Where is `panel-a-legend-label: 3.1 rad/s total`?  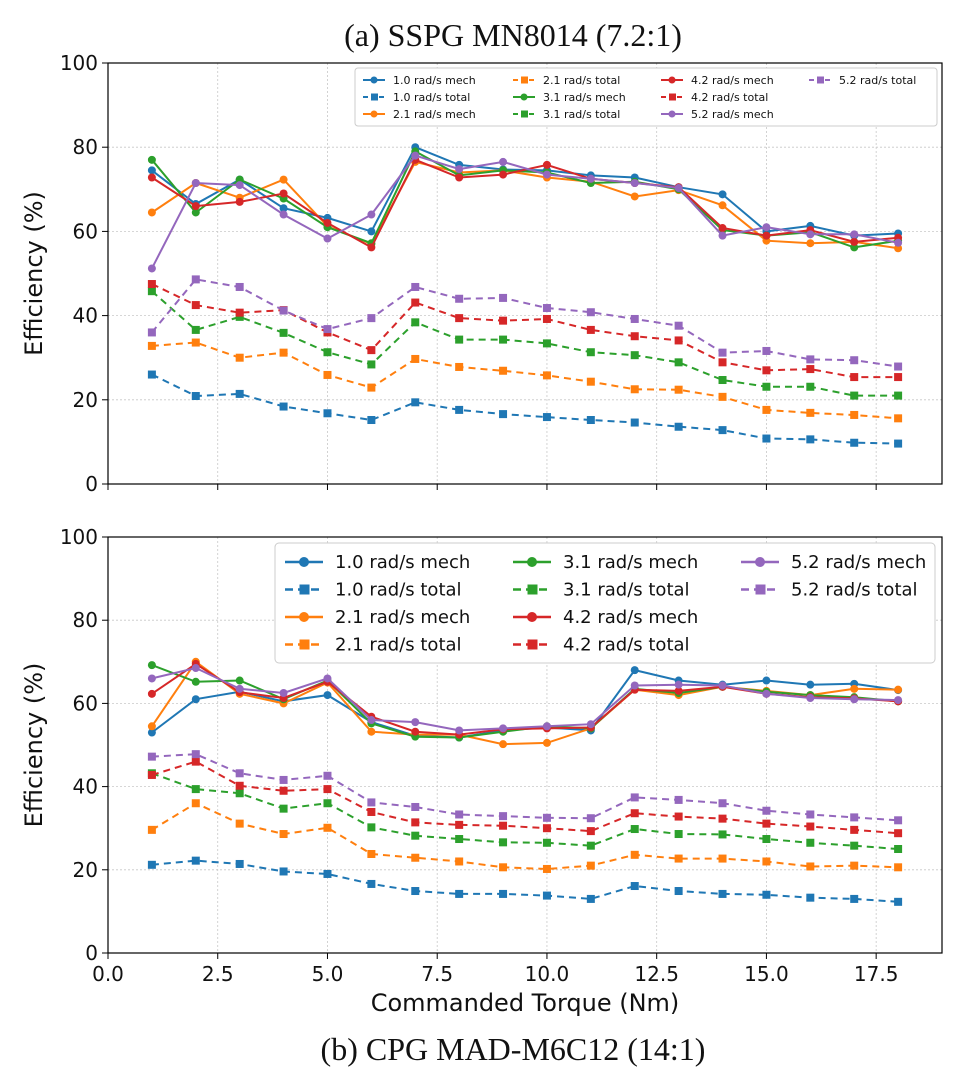 panel-a-legend-label: 3.1 rad/s total is located at coordinates (581, 114).